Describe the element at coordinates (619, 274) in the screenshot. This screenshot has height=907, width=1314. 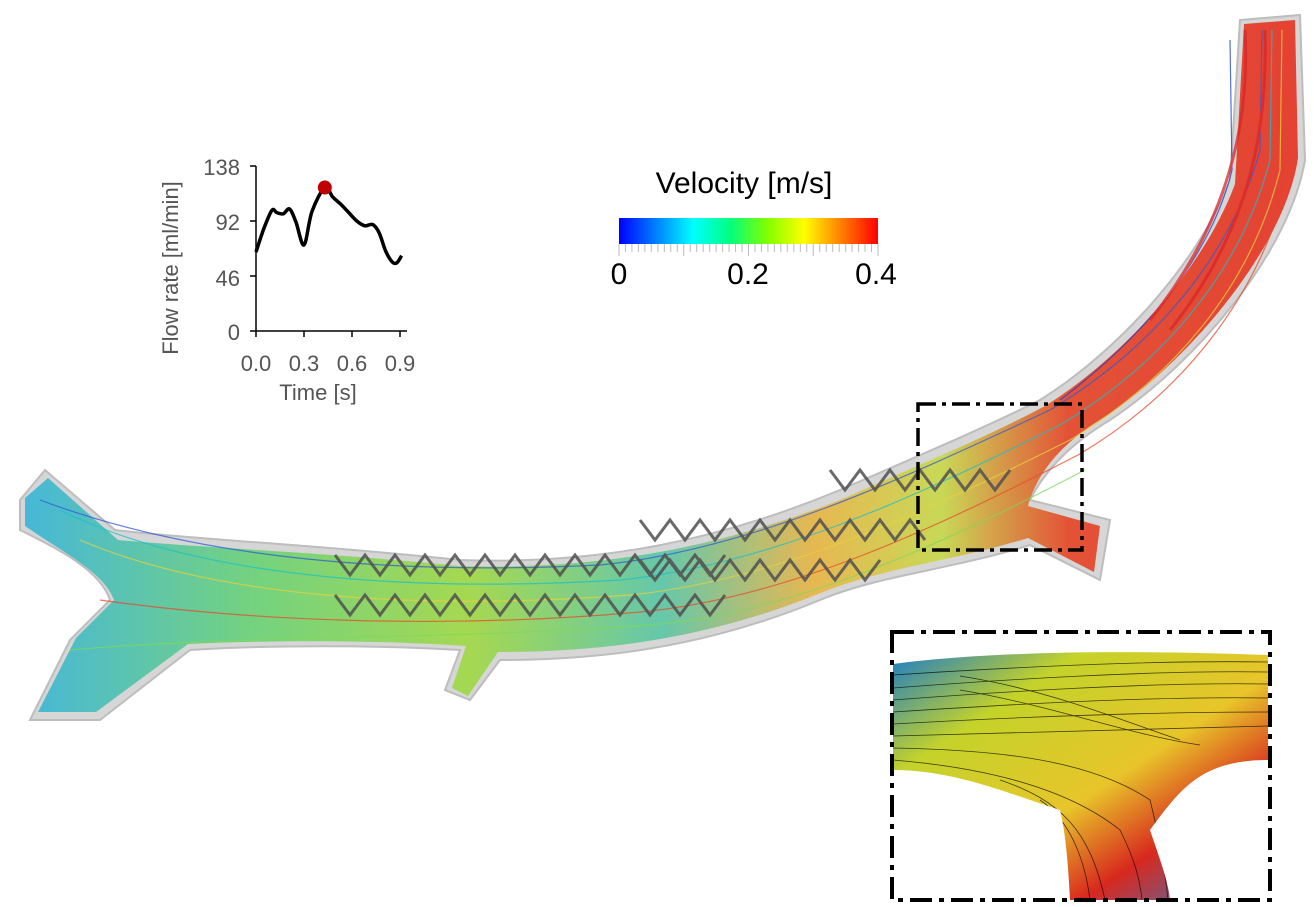
I see `colorbar-tick-label-0: 0` at that location.